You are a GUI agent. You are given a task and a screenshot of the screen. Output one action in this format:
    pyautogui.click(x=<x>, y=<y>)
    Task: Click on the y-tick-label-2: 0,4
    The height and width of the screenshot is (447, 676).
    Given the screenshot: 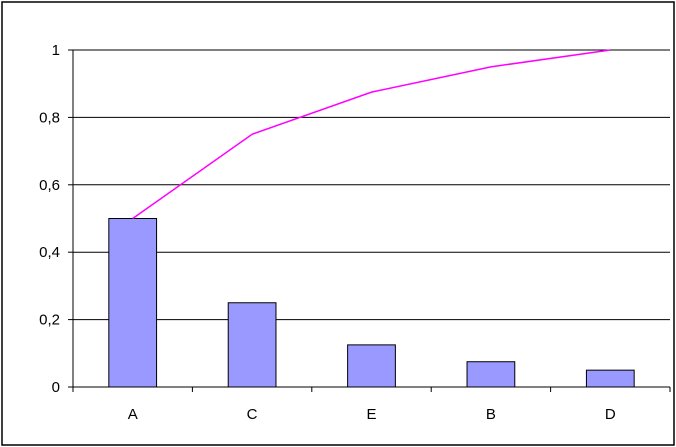 What is the action you would take?
    pyautogui.click(x=49, y=252)
    